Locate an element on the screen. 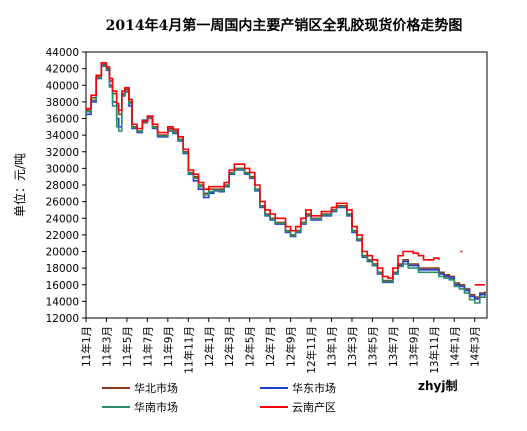 This screenshot has width=527, height=431. y-tick-label: 36000 is located at coordinates (62, 120).